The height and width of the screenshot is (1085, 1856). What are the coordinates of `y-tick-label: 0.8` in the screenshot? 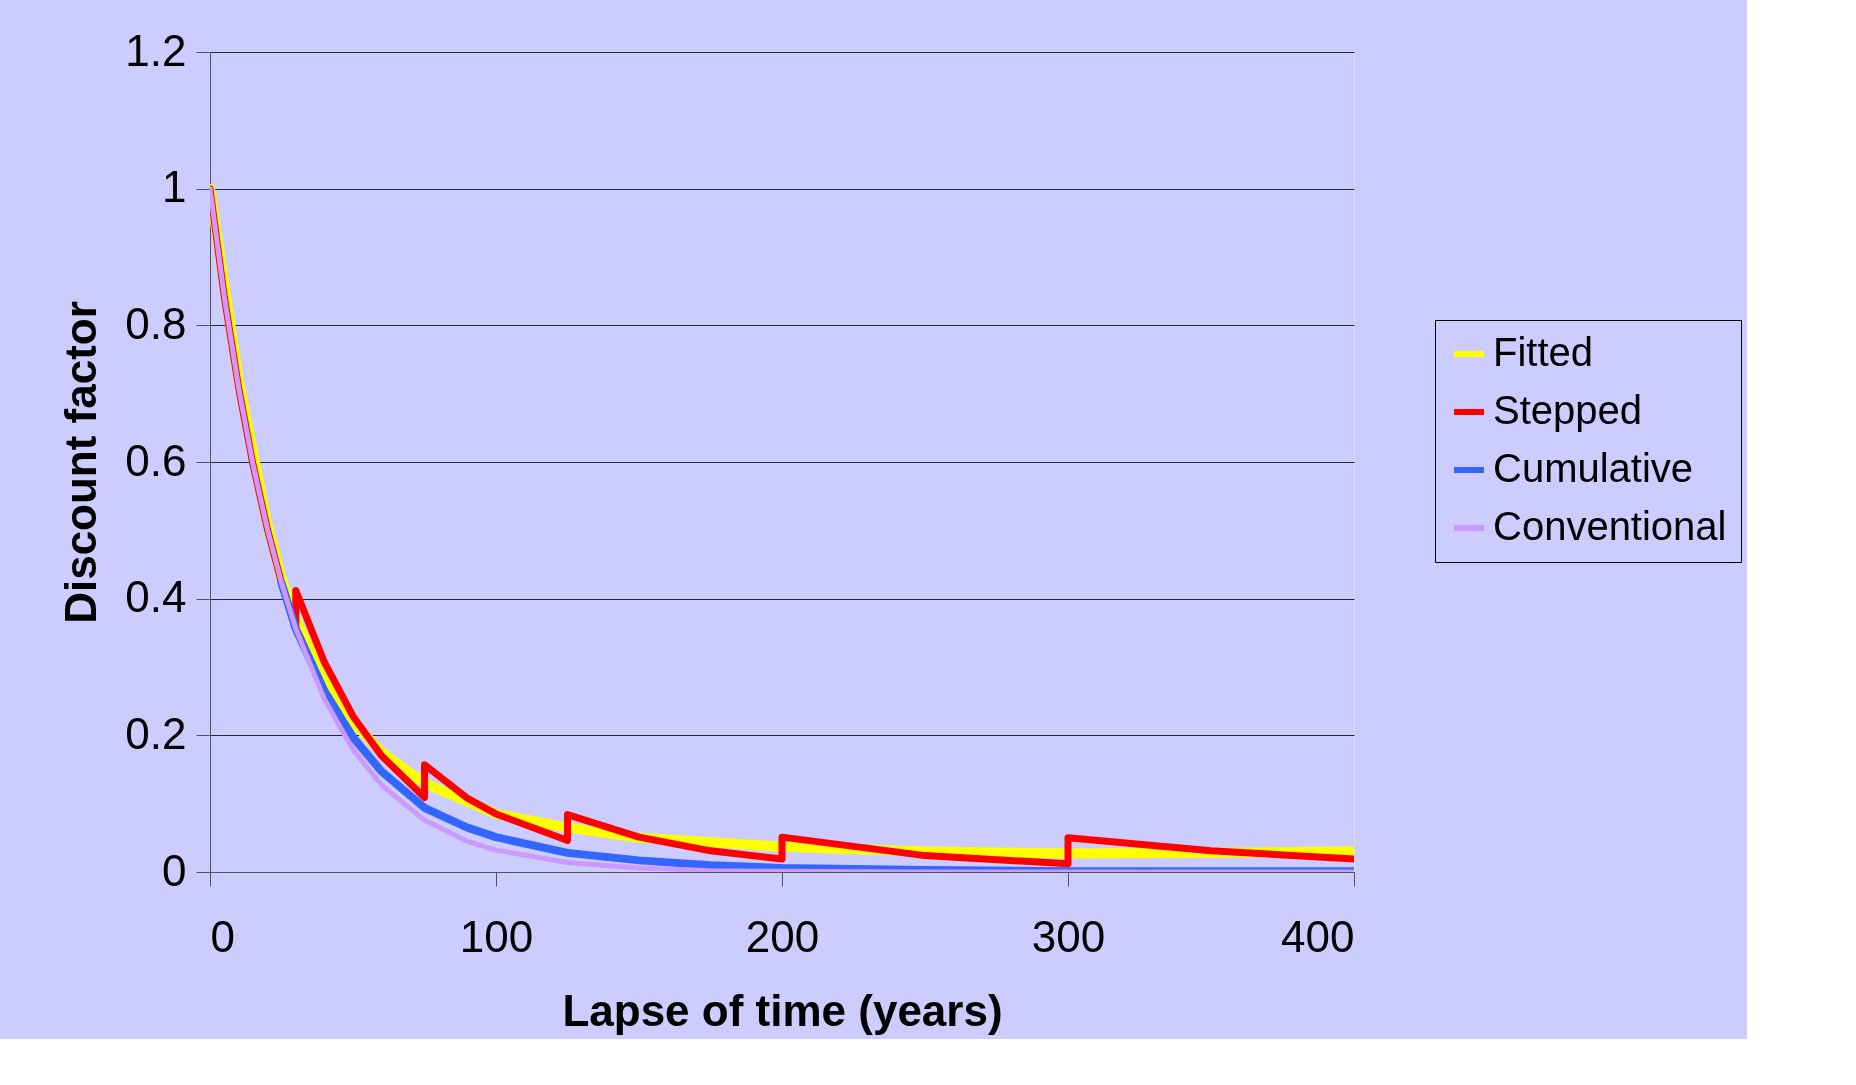 It's located at (156, 323).